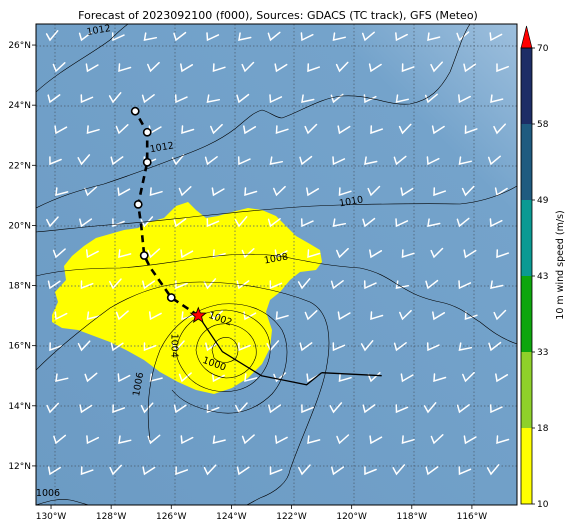 This screenshot has width=575, height=528. I want to click on colorbar-segments, so click(526, 276).